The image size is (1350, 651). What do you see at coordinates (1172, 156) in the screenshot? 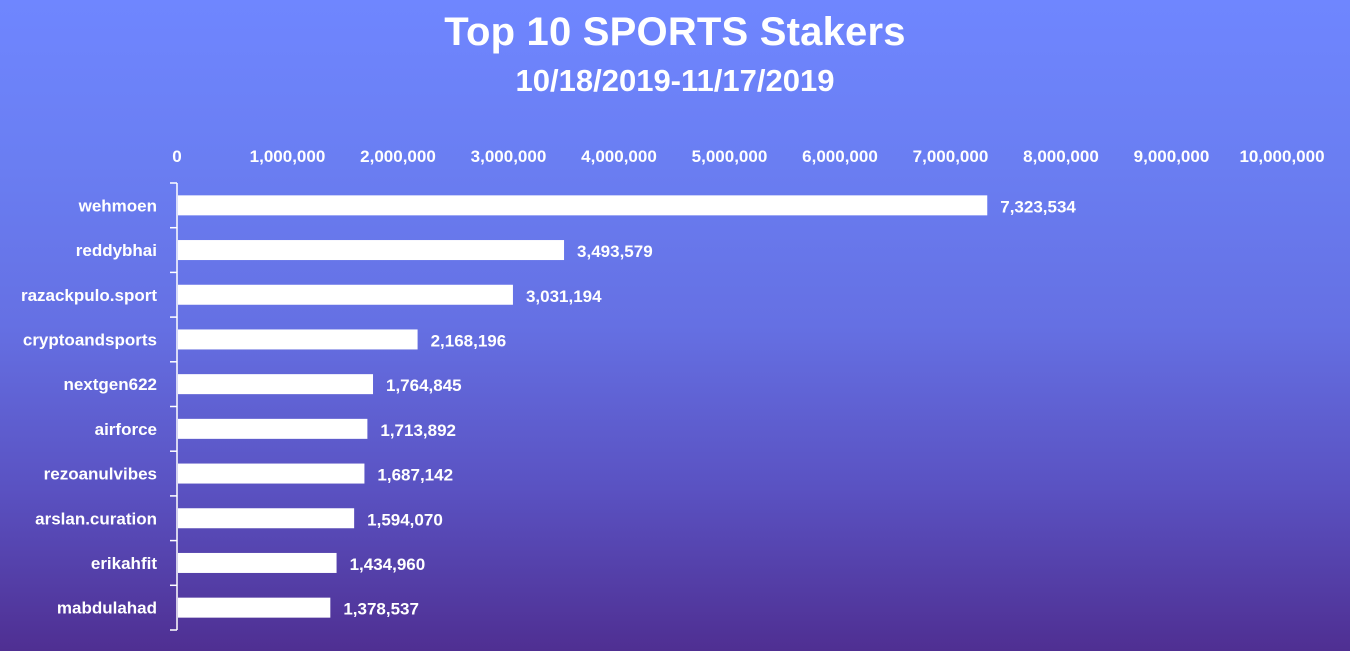
I see `x-tick-label: 9,000,000` at bounding box center [1172, 156].